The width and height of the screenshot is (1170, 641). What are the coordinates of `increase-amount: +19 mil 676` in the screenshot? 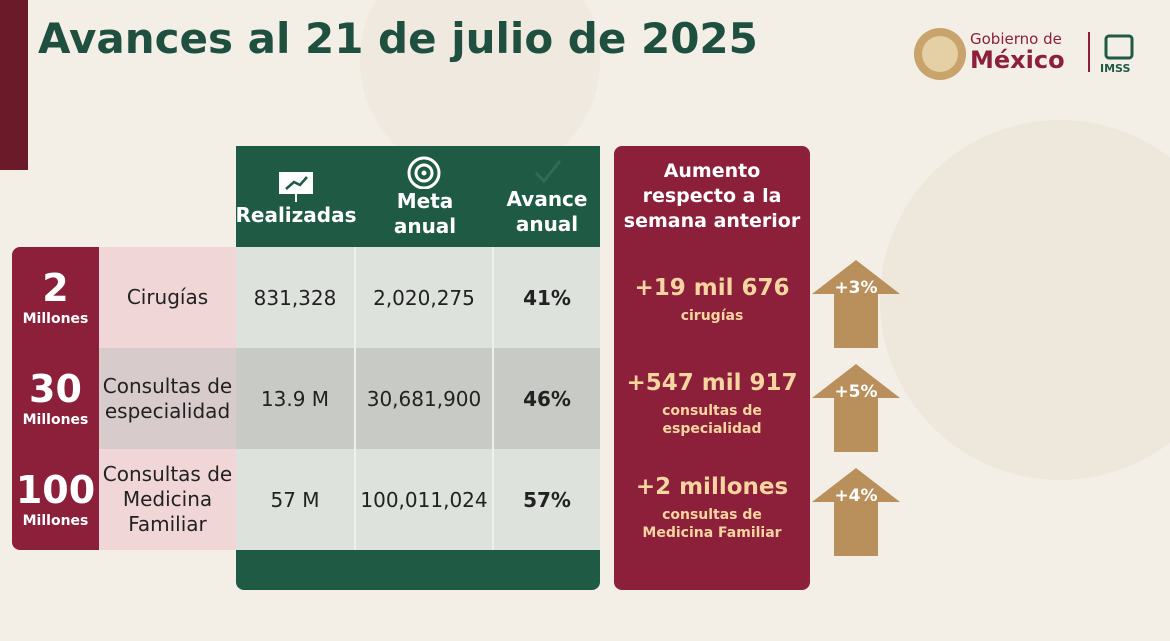 It's located at (712, 287).